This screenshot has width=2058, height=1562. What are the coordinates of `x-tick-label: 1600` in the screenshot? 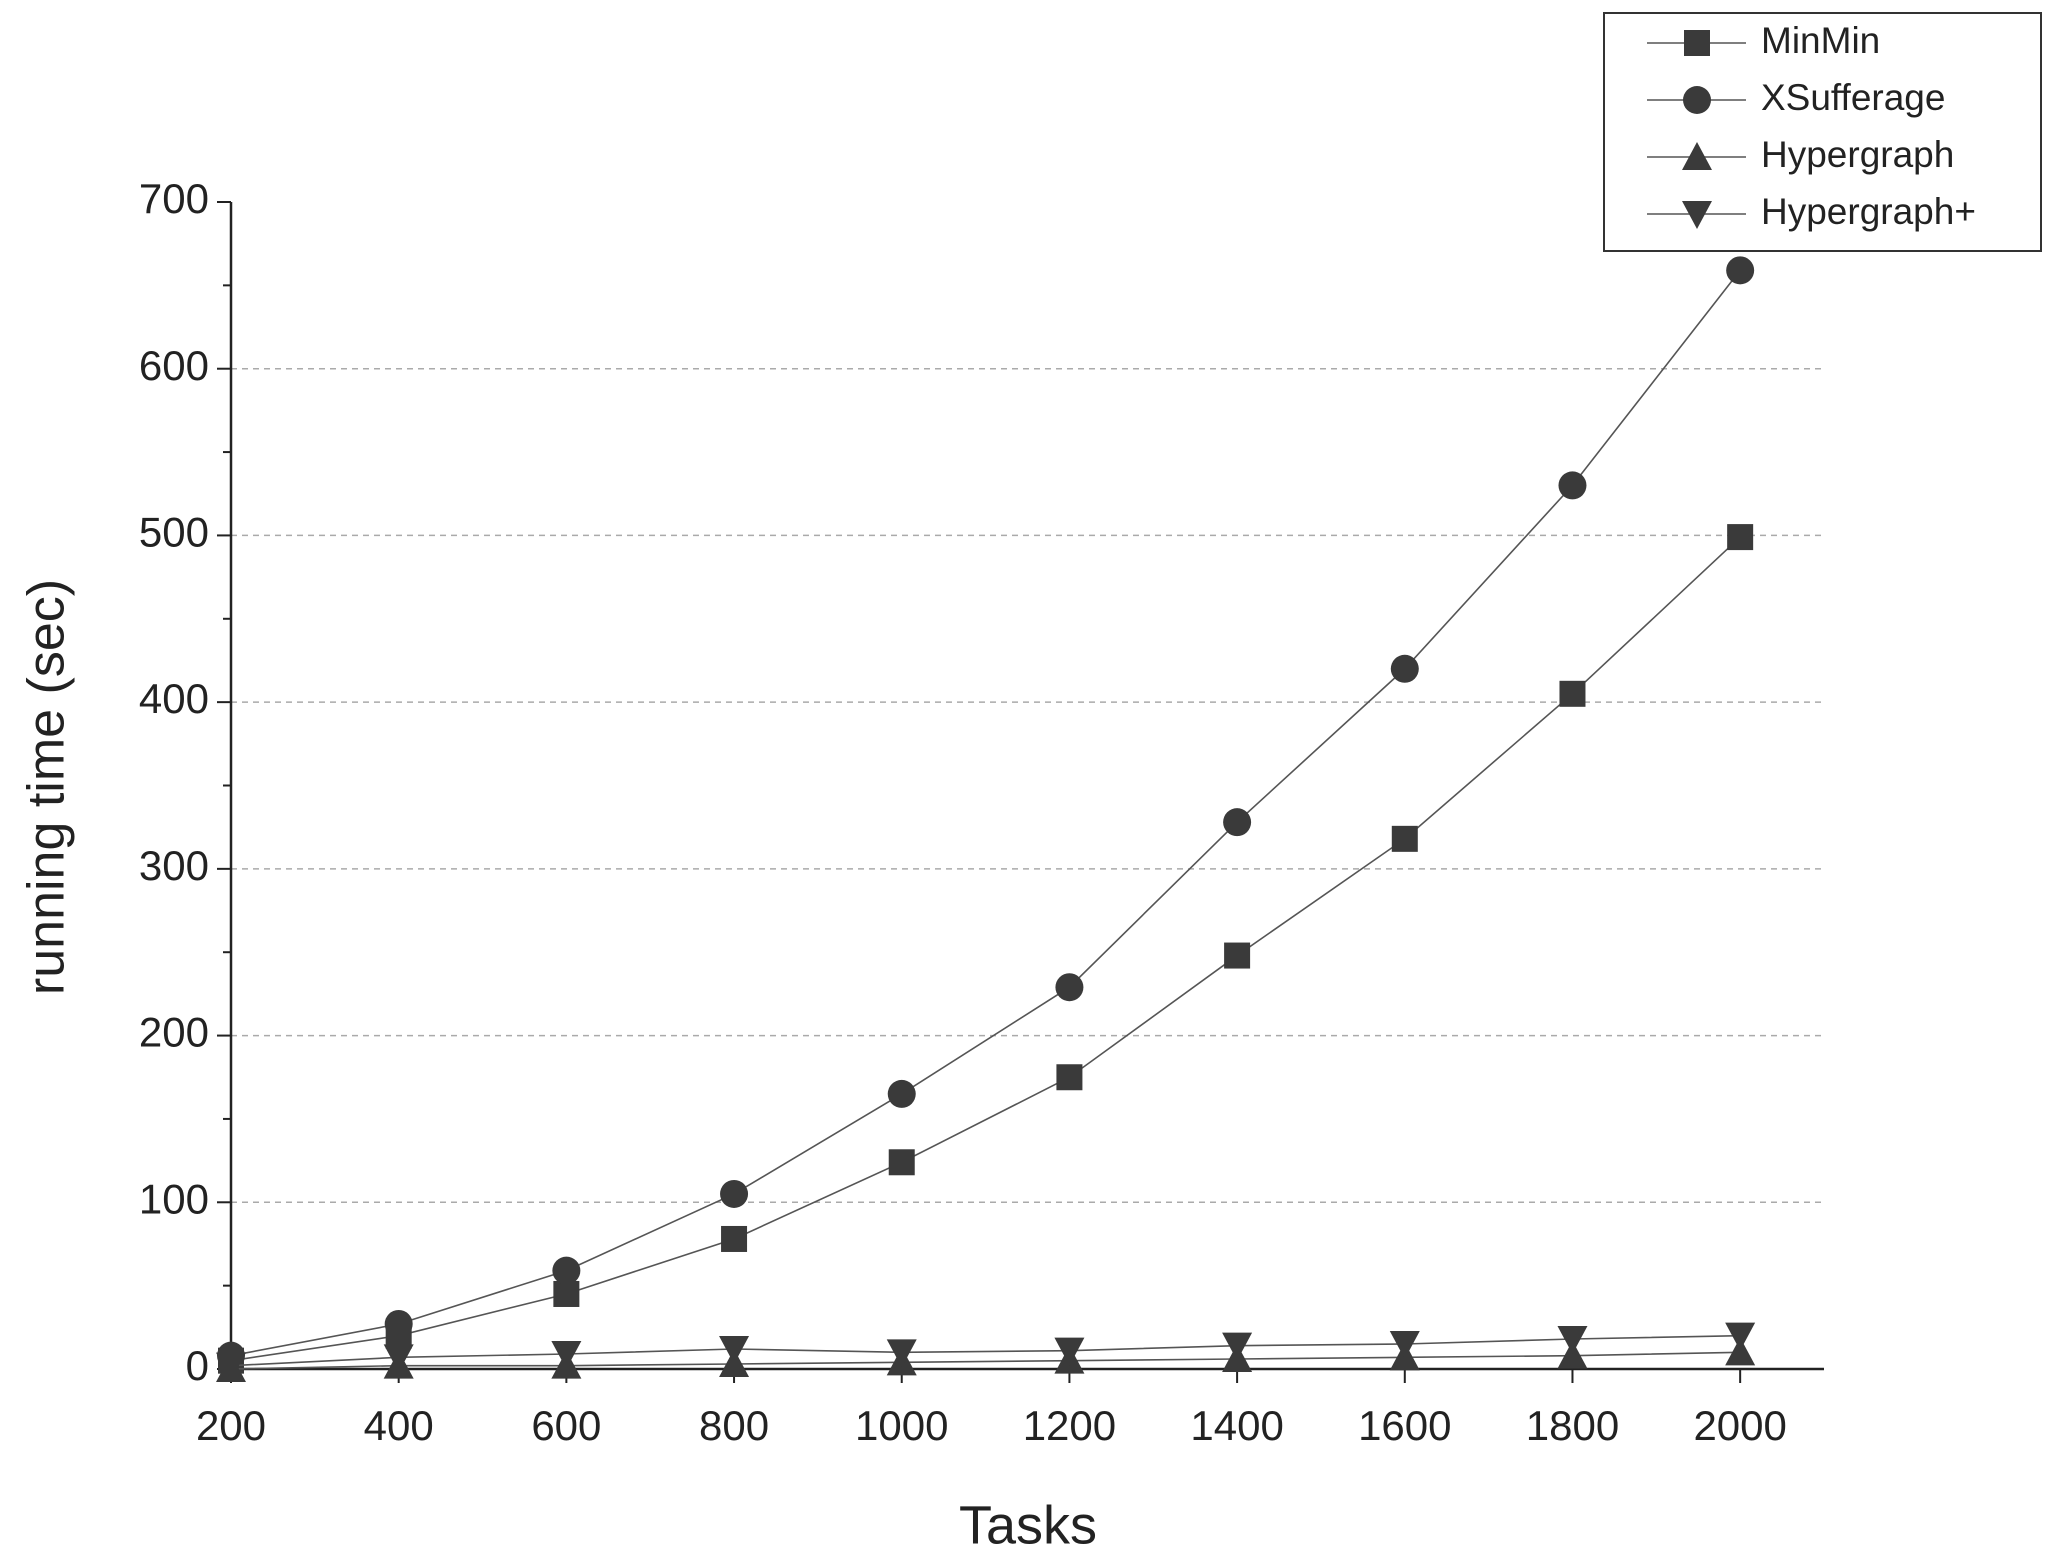 It's located at (1404, 1425).